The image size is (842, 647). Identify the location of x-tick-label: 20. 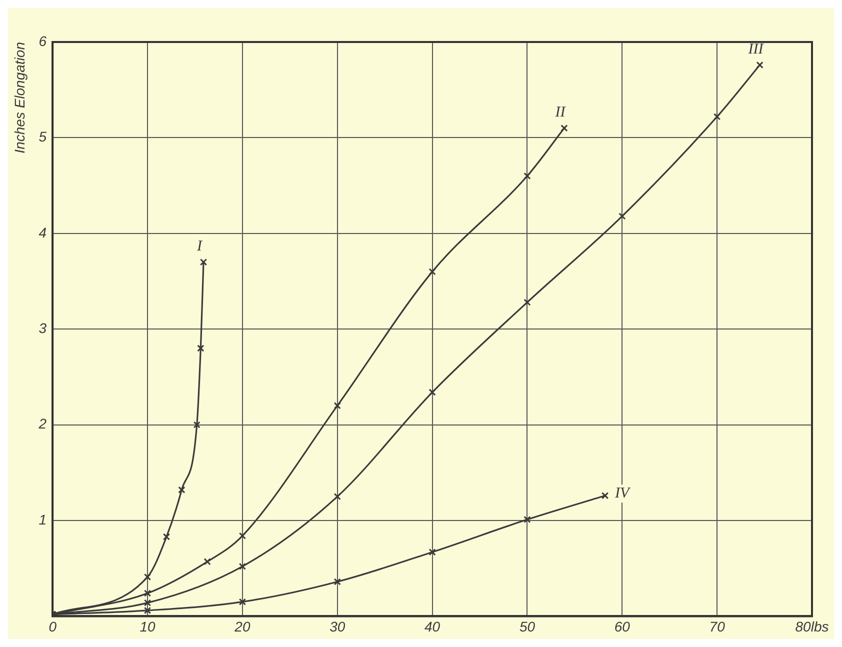
(242, 626).